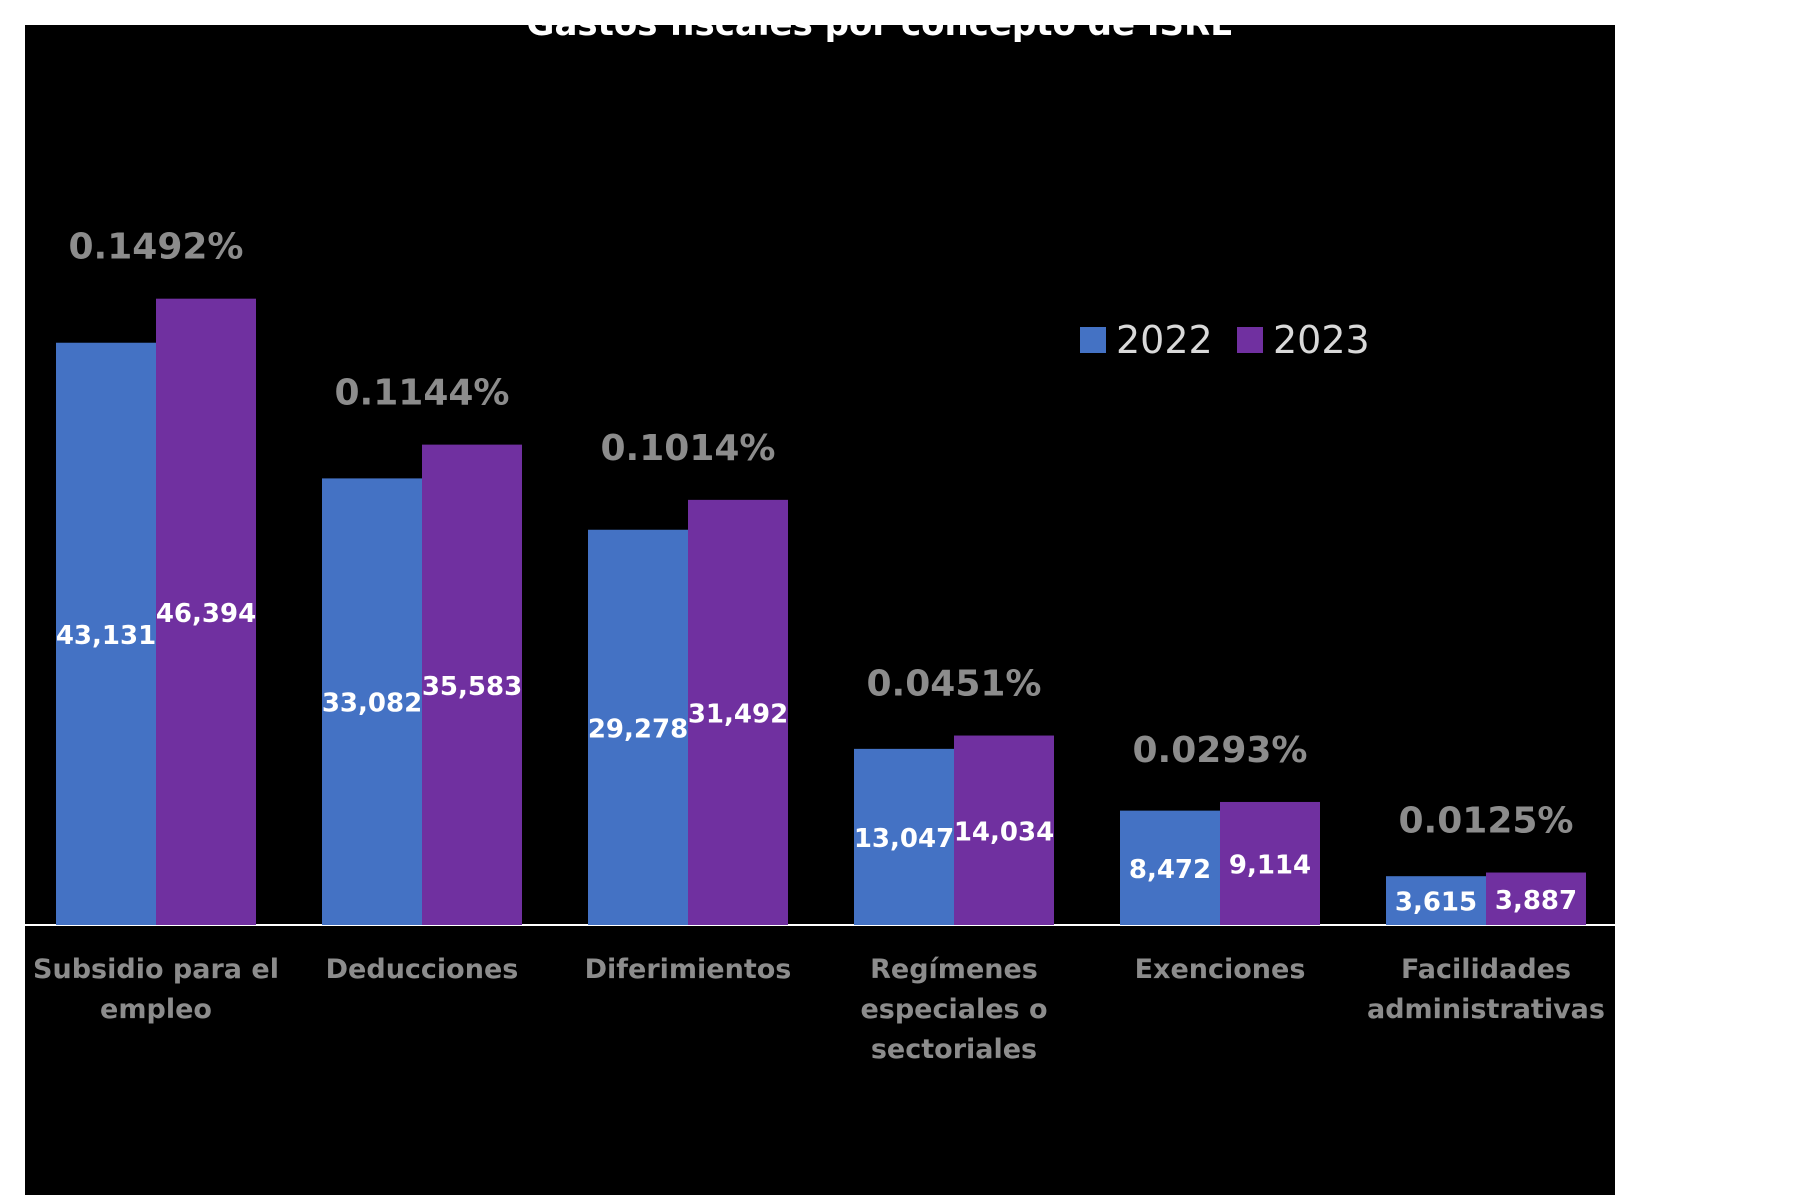  I want to click on data-label-2023-2: 31,492, so click(738, 714).